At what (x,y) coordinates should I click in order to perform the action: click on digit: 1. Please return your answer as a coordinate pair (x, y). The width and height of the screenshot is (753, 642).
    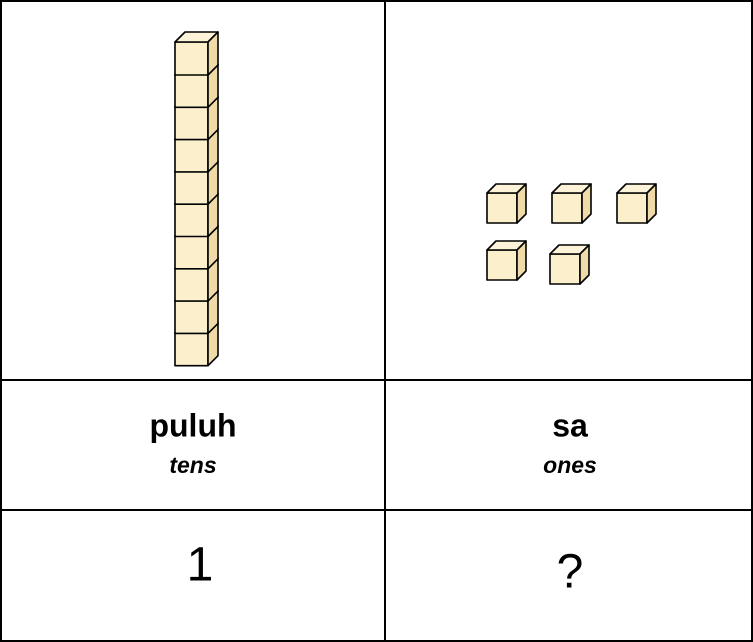
    Looking at the image, I should click on (200, 565).